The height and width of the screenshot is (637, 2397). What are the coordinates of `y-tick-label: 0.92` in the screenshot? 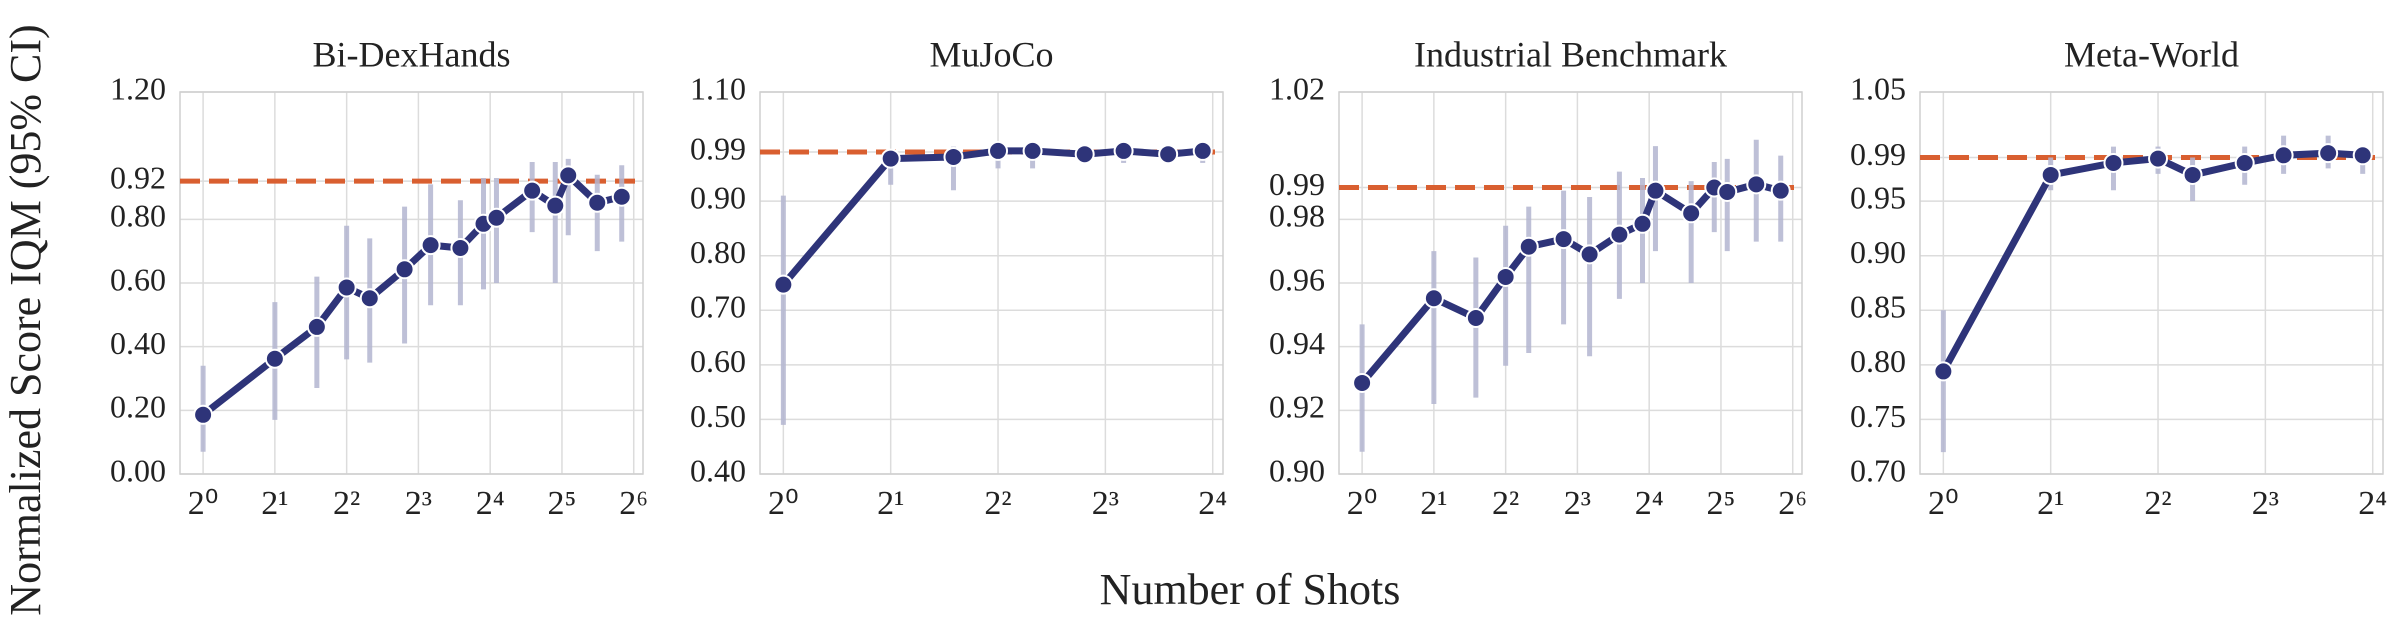 It's located at (1297, 407).